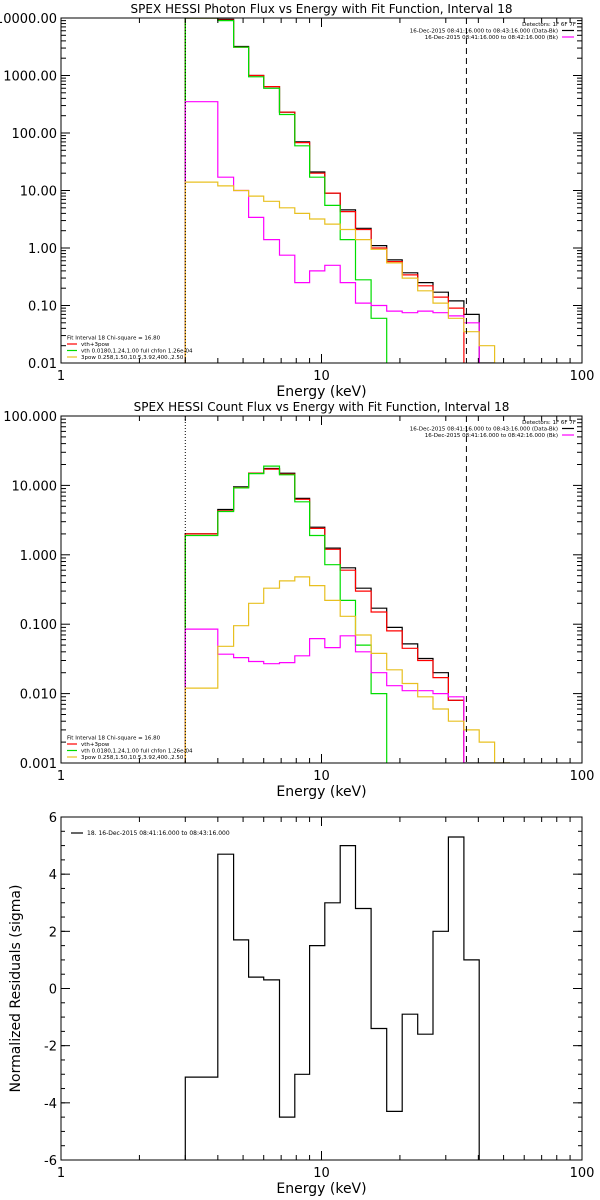 The height and width of the screenshot is (1200, 600). Describe the element at coordinates (16, 989) in the screenshot. I see `y-axis-label: Normalized Residuals (sigma)` at that location.